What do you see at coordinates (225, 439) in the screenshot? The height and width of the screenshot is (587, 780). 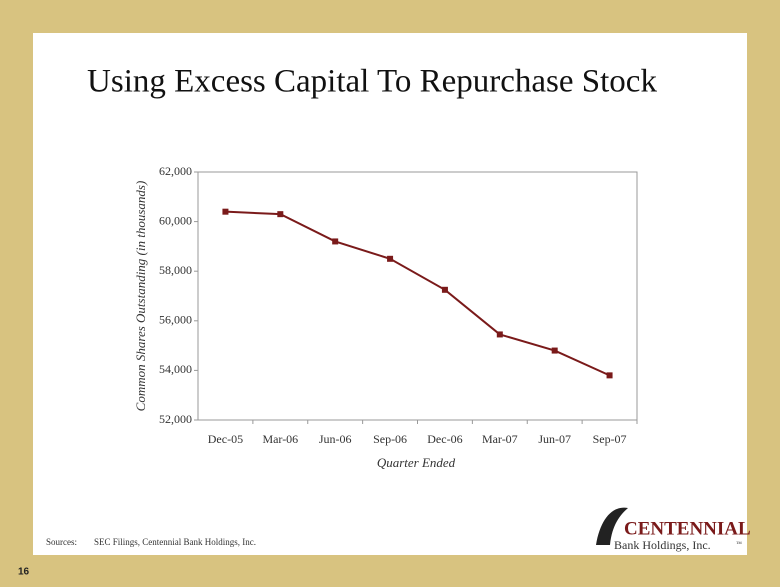 I see `x-tick-label: Dec-05` at bounding box center [225, 439].